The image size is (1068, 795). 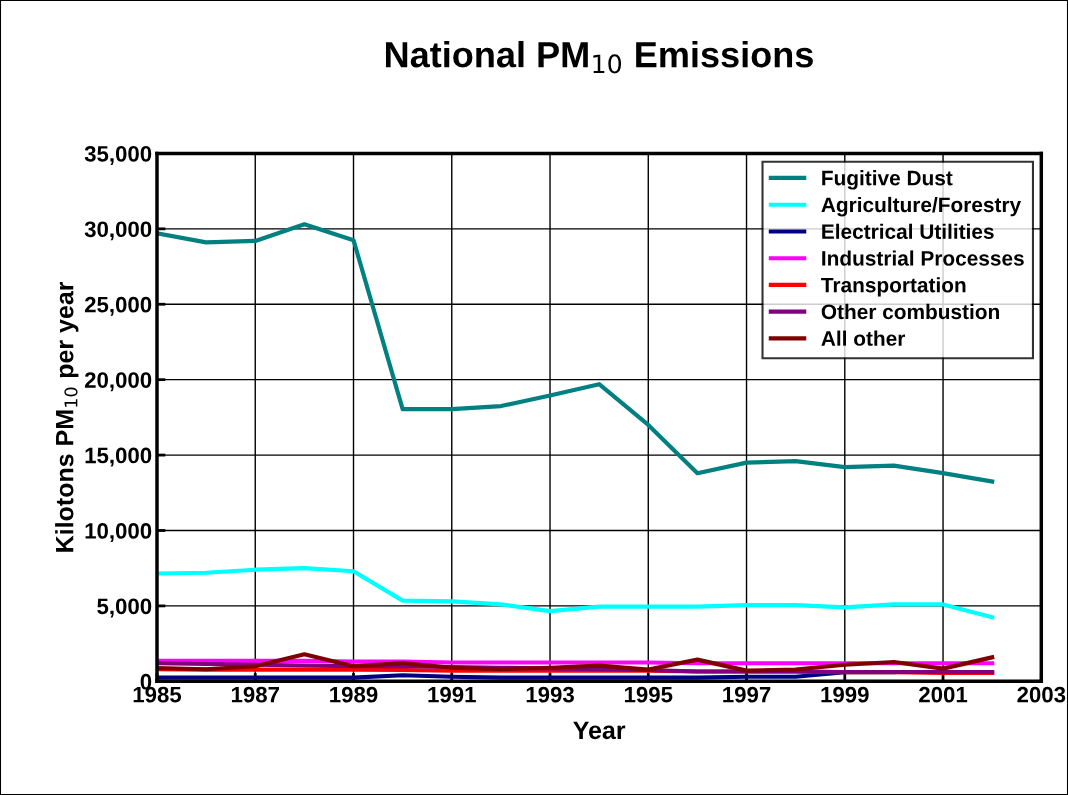 What do you see at coordinates (921, 206) in the screenshot?
I see `legend-label: Agriculture/Forestry` at bounding box center [921, 206].